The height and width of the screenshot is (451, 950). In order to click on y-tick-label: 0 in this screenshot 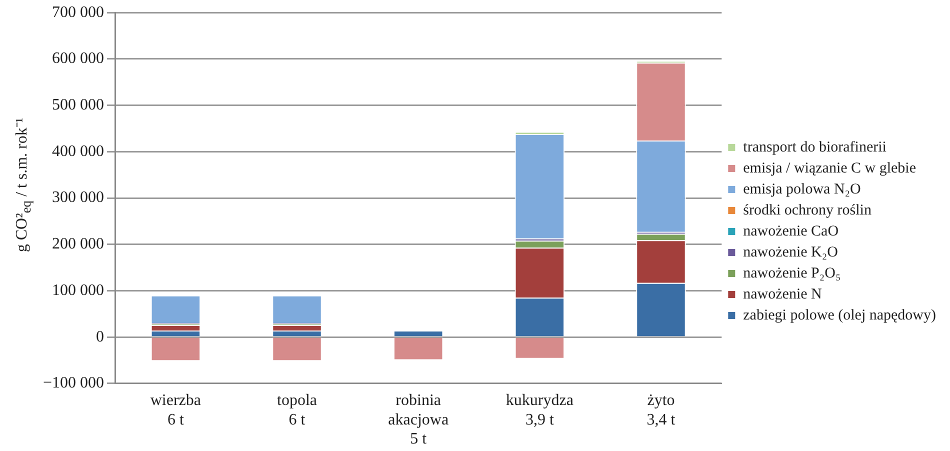, I will do `click(100, 337)`.